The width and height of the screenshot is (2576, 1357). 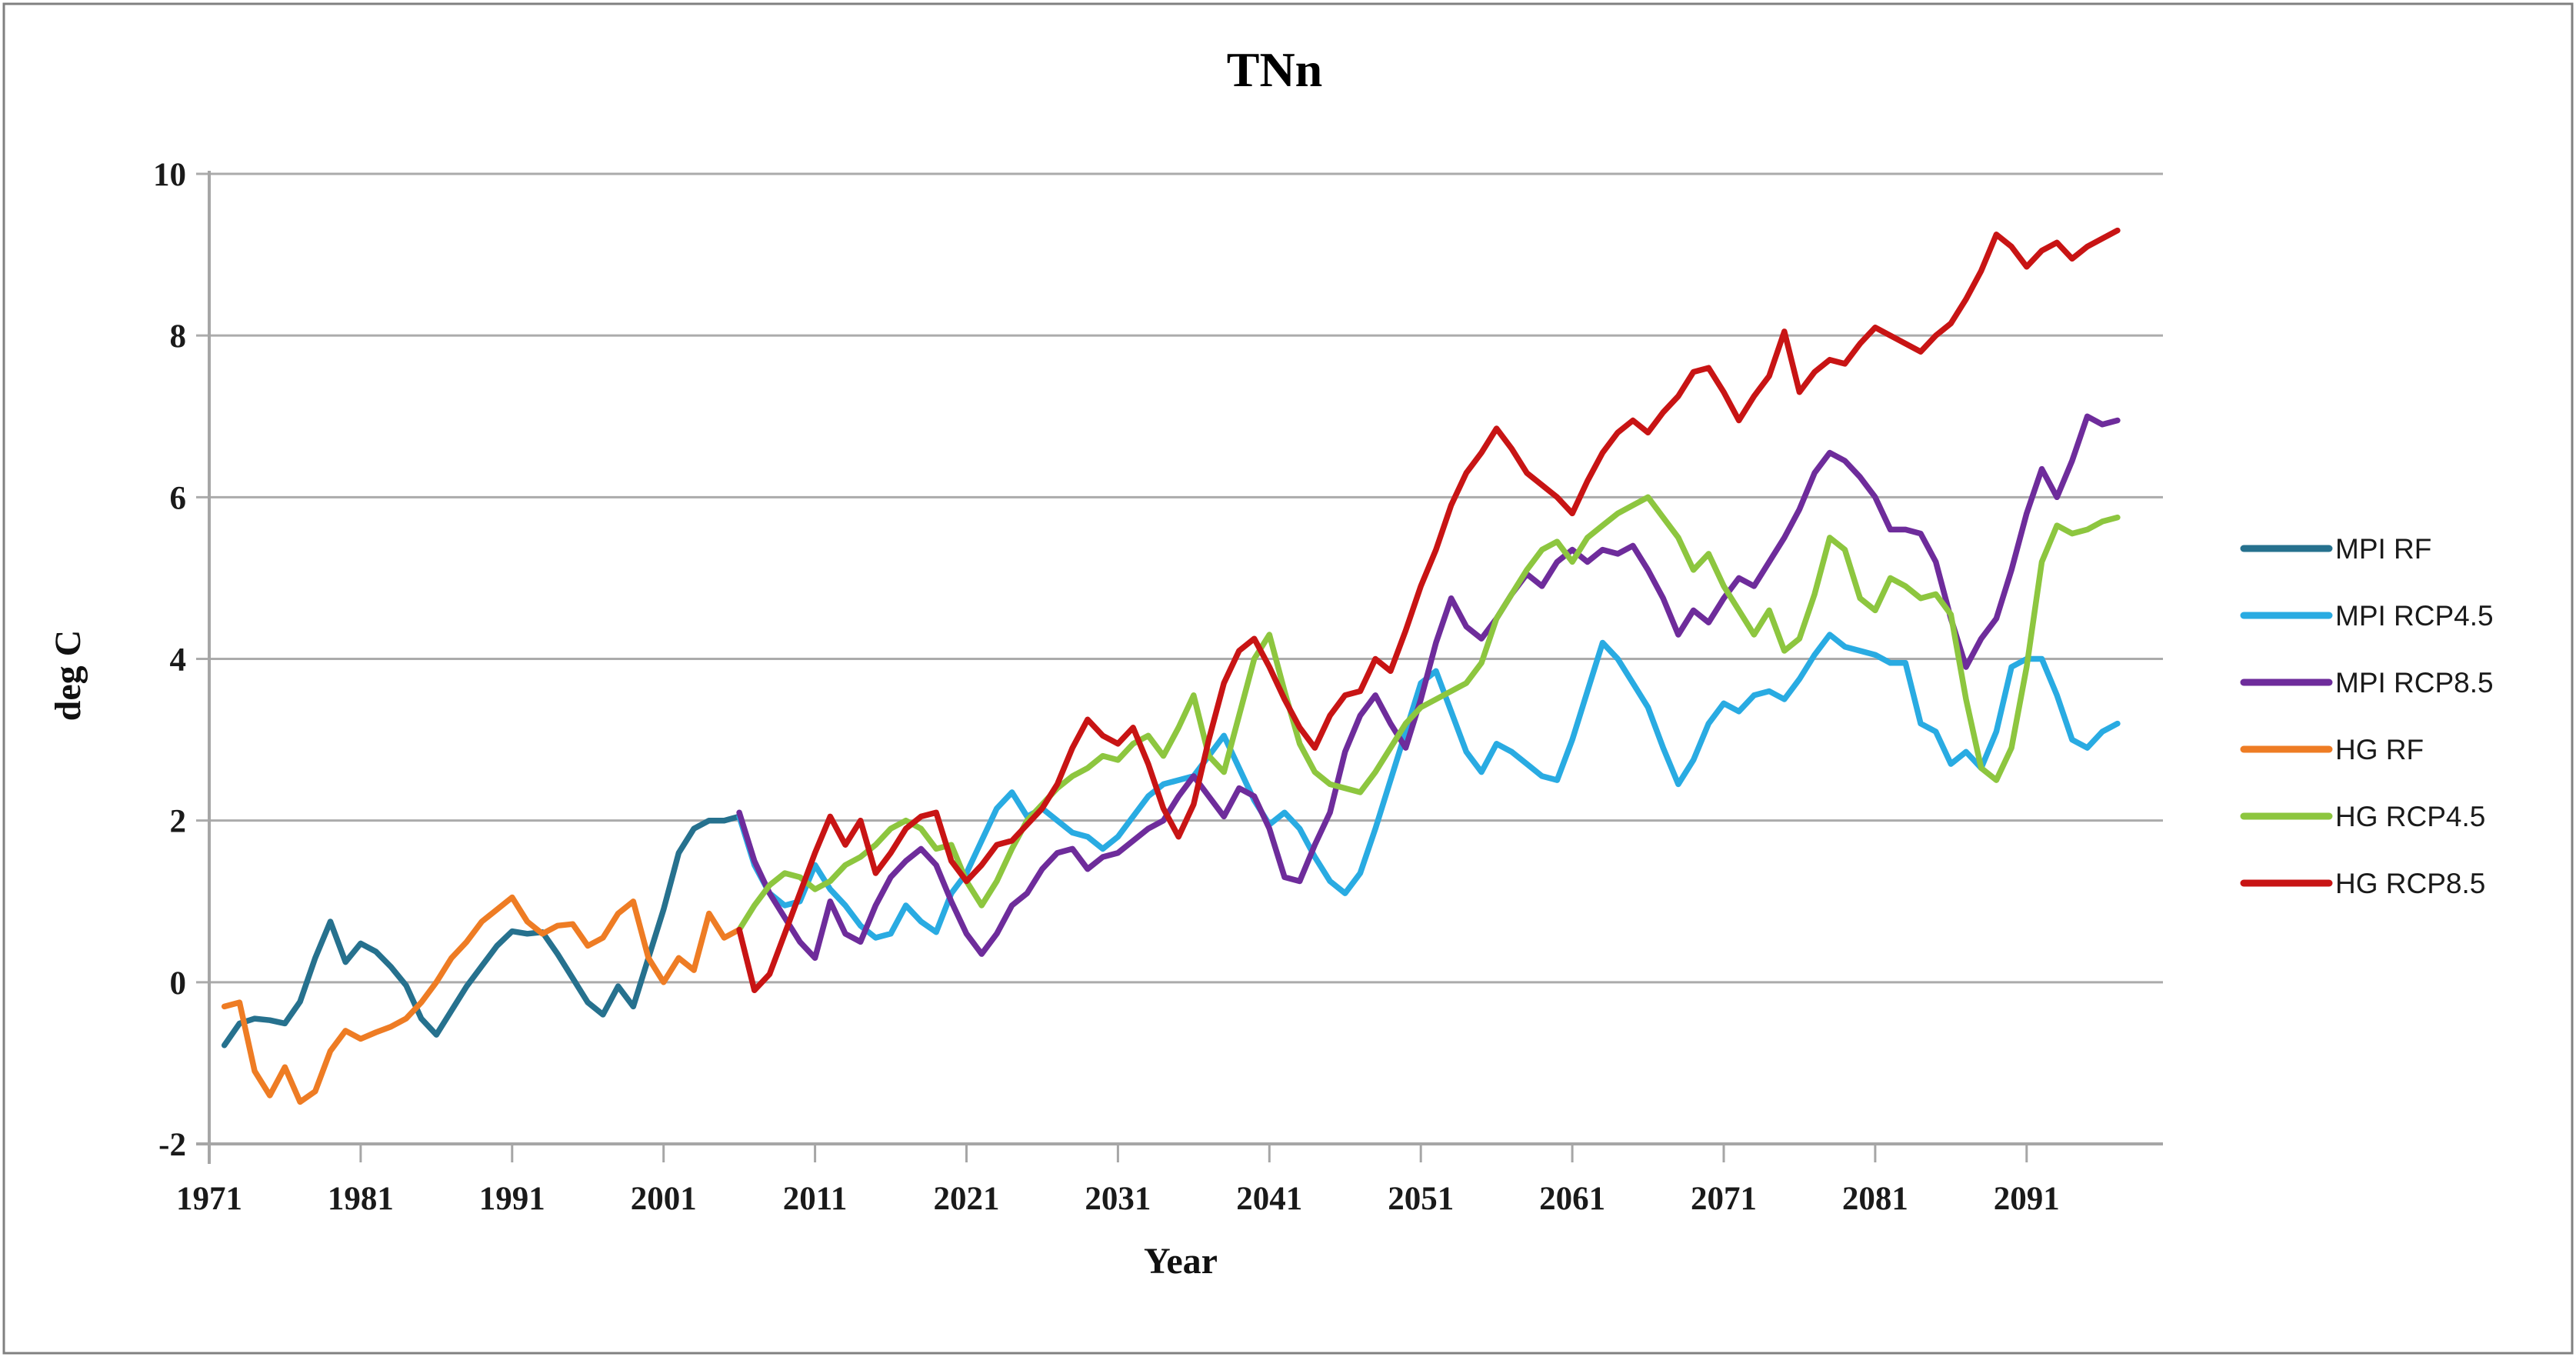 I want to click on x-tick-label-2011: 2011, so click(x=815, y=1199).